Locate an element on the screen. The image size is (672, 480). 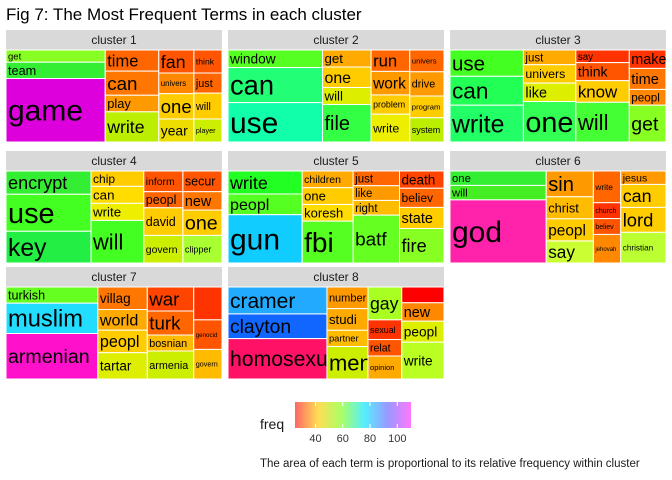
term-label: gay is located at coordinates (384, 304).